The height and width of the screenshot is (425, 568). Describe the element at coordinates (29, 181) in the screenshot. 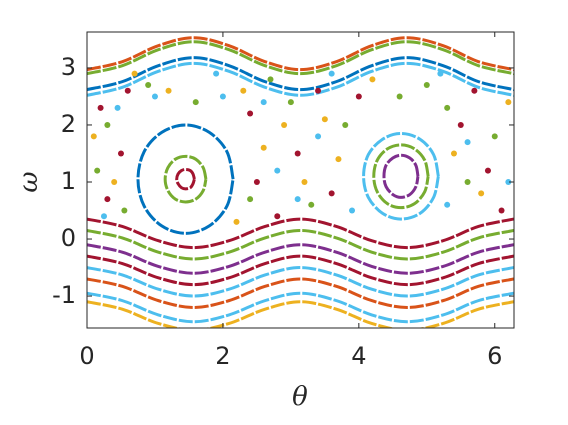

I see `y-axis-label: ω` at that location.